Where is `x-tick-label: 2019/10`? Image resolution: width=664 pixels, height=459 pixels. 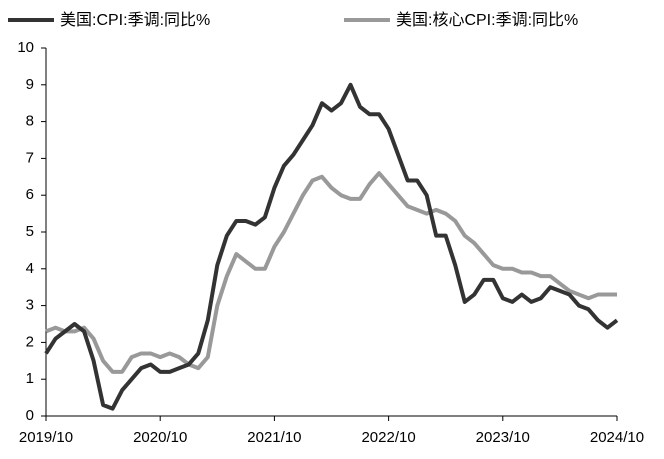
x-tick-label: 2019/10 is located at coordinates (46, 437).